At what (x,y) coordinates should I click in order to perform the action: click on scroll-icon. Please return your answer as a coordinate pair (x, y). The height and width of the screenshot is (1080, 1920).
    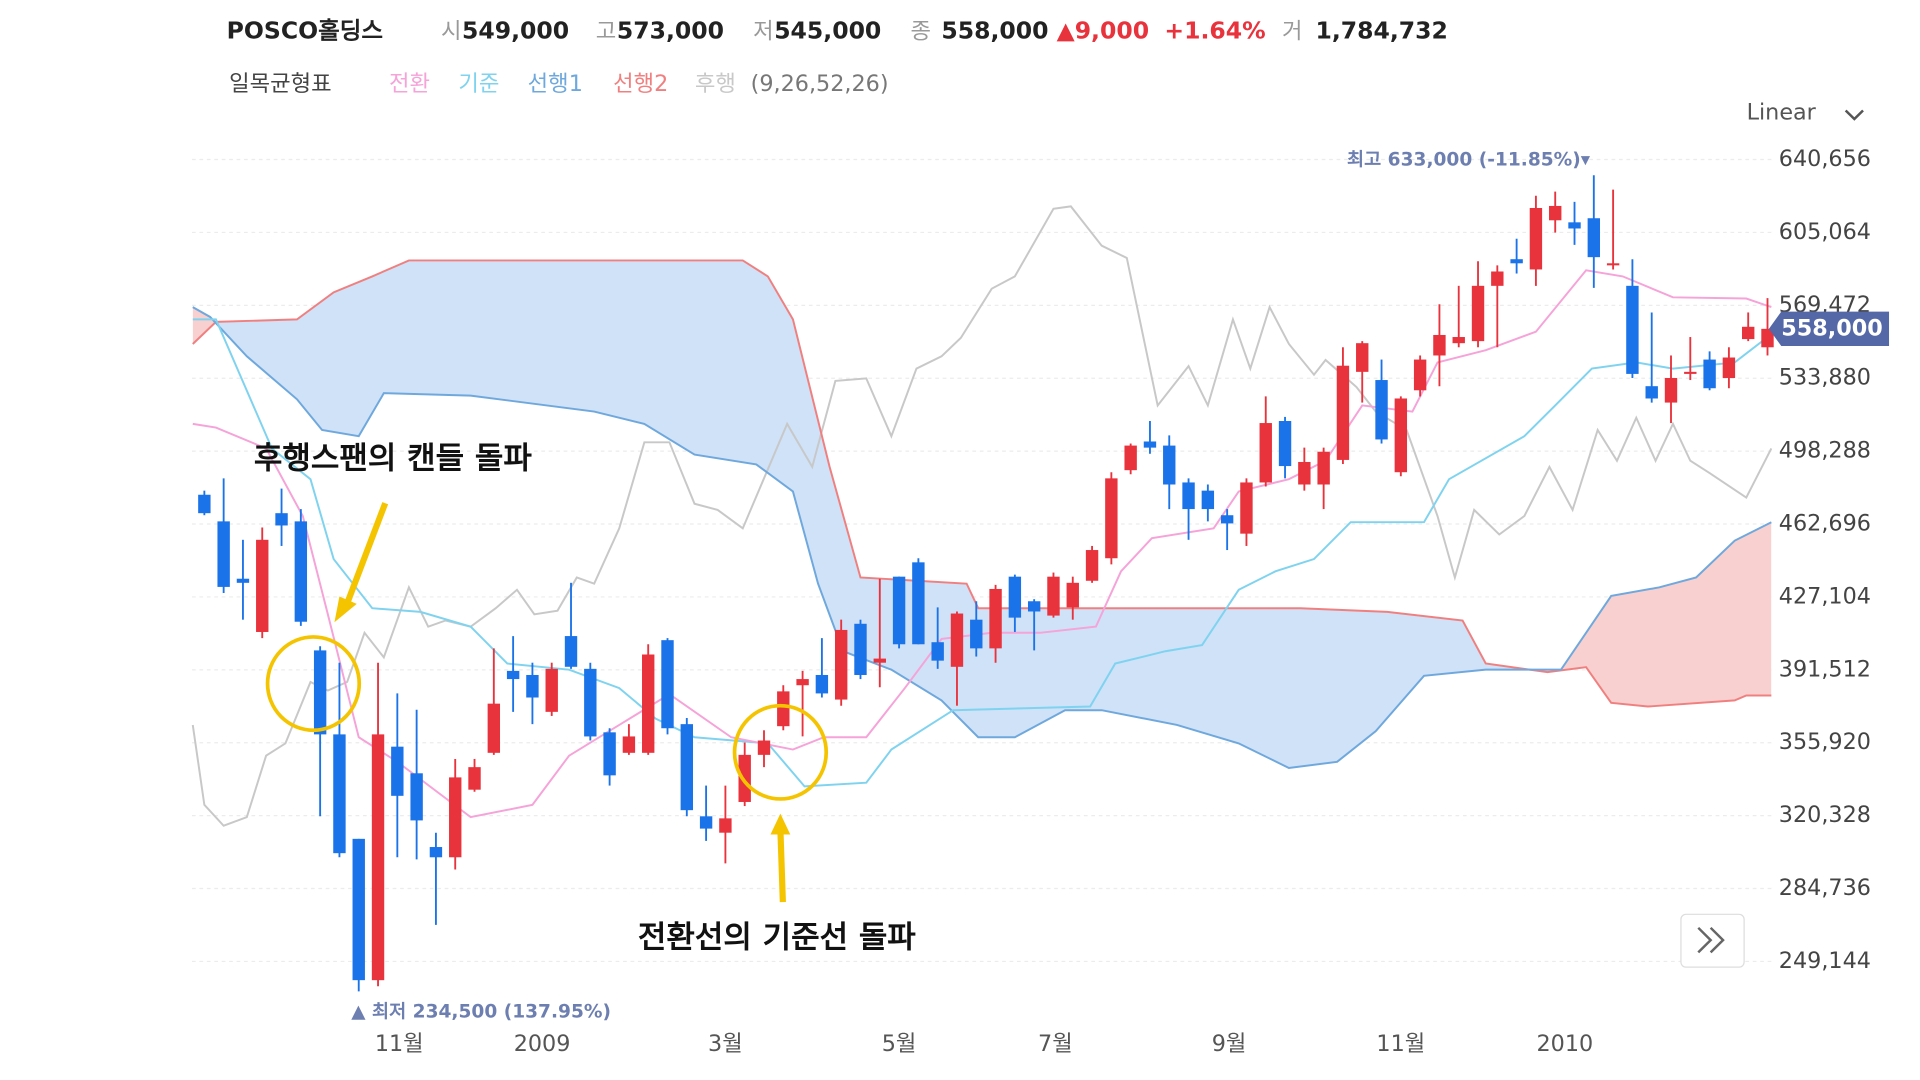
    Looking at the image, I should click on (1711, 940).